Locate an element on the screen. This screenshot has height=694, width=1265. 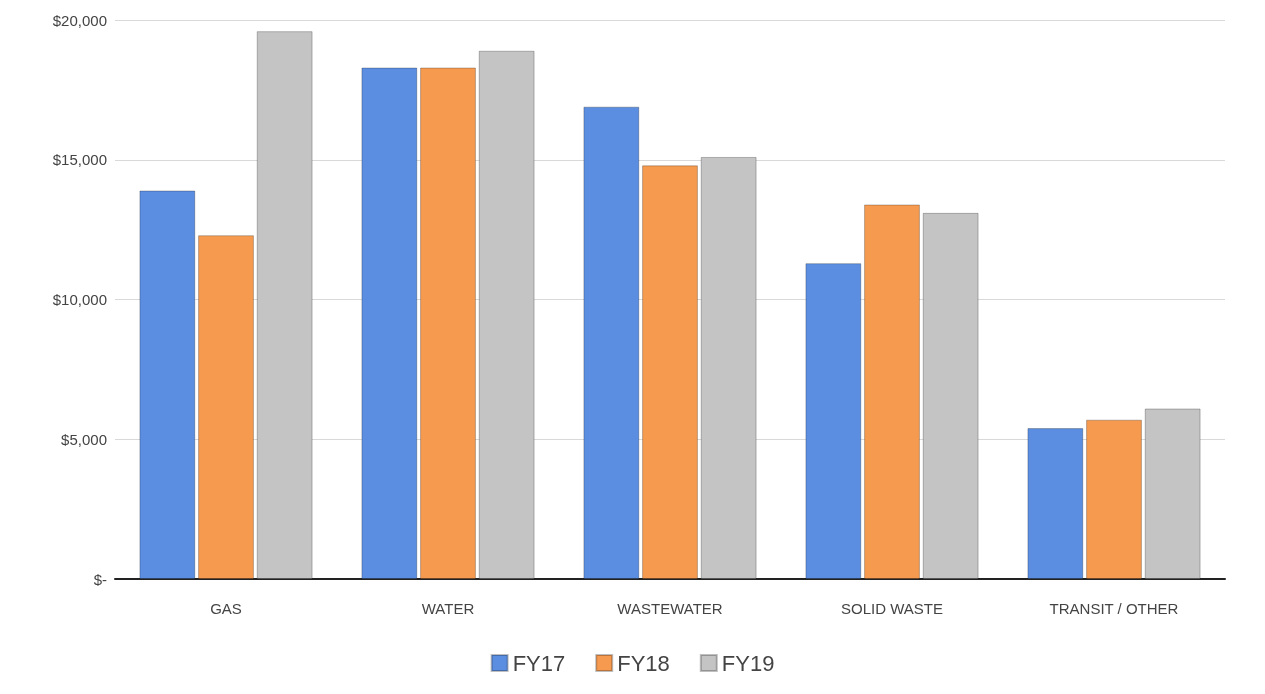
y-tick-label: $20,000 is located at coordinates (79, 20).